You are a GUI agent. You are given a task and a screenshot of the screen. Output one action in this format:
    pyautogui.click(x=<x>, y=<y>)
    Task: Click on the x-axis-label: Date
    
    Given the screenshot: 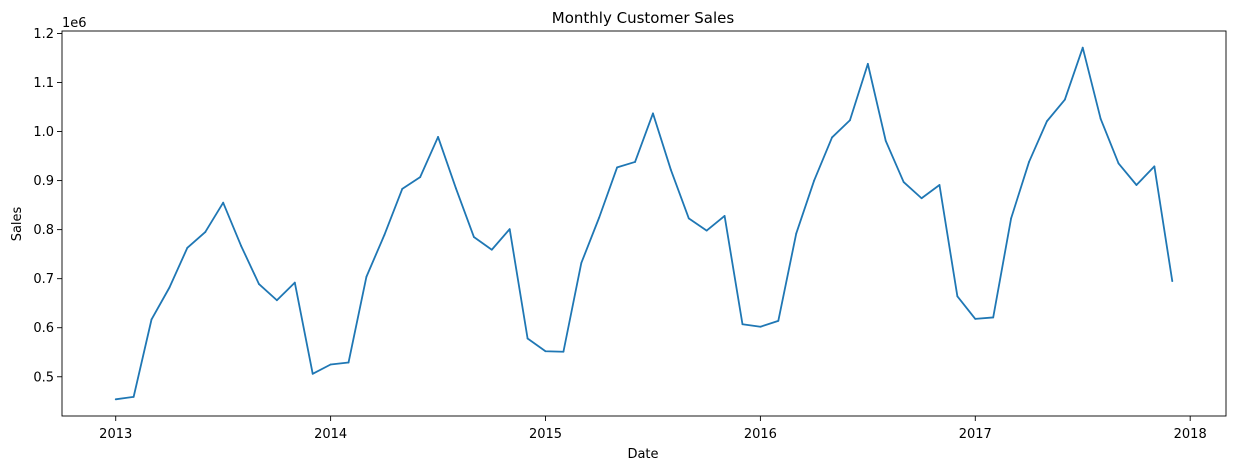 What is the action you would take?
    pyautogui.click(x=642, y=454)
    